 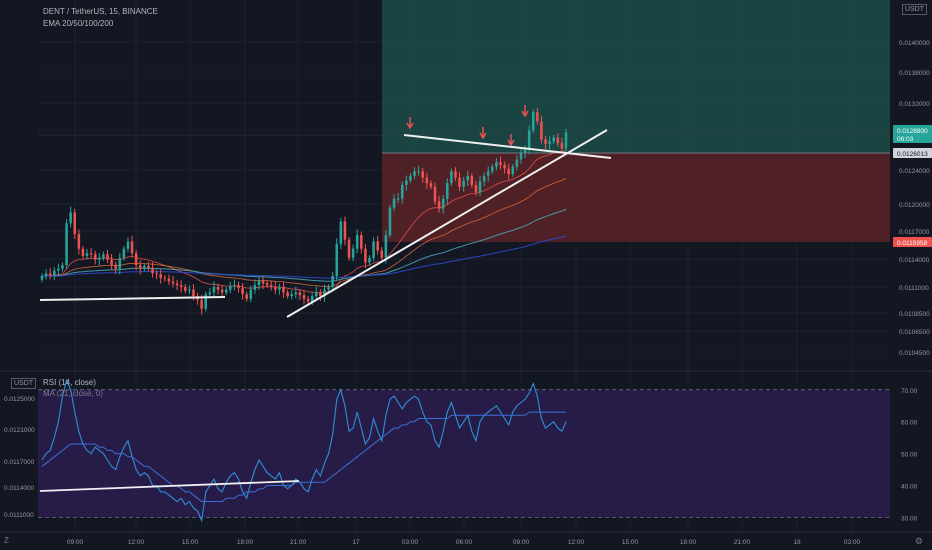 What do you see at coordinates (69, 382) in the screenshot?
I see `rsi-legend: RSI (14, close)` at bounding box center [69, 382].